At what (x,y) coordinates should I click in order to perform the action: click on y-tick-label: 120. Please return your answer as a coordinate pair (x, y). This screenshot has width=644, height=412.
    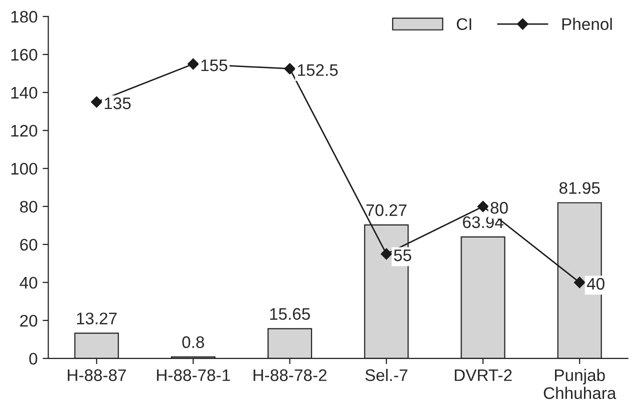
    Looking at the image, I should click on (24, 130).